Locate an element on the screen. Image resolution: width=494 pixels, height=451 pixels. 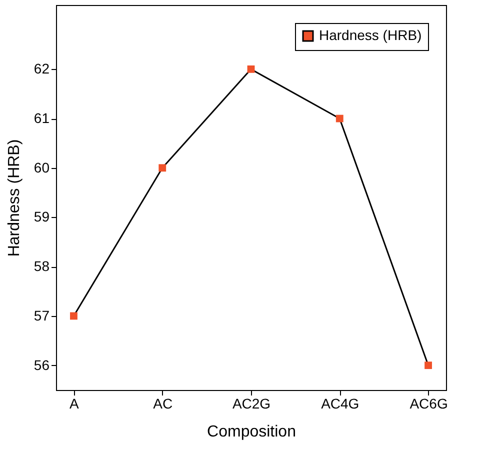
y-tick-label: 57 is located at coordinates (42, 315).